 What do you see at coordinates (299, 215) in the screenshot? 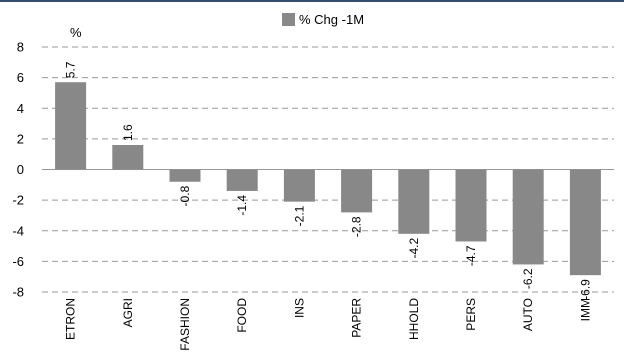
I see `data-label: -2.1` at bounding box center [299, 215].